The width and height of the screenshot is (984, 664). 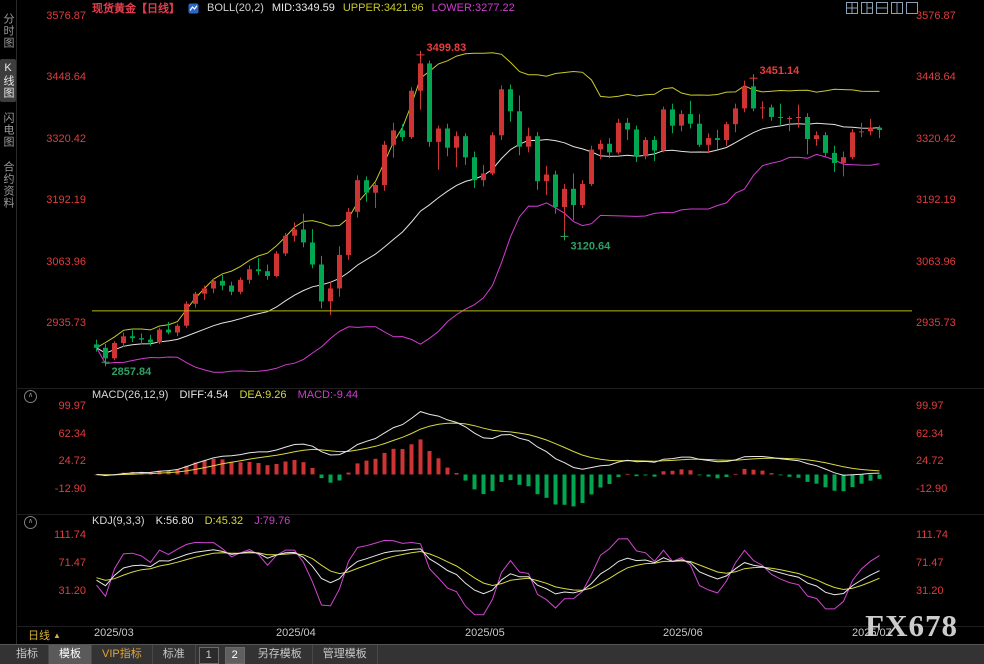 What do you see at coordinates (383, 8) in the screenshot?
I see `boll-upper-value: UPPER:3421.96` at bounding box center [383, 8].